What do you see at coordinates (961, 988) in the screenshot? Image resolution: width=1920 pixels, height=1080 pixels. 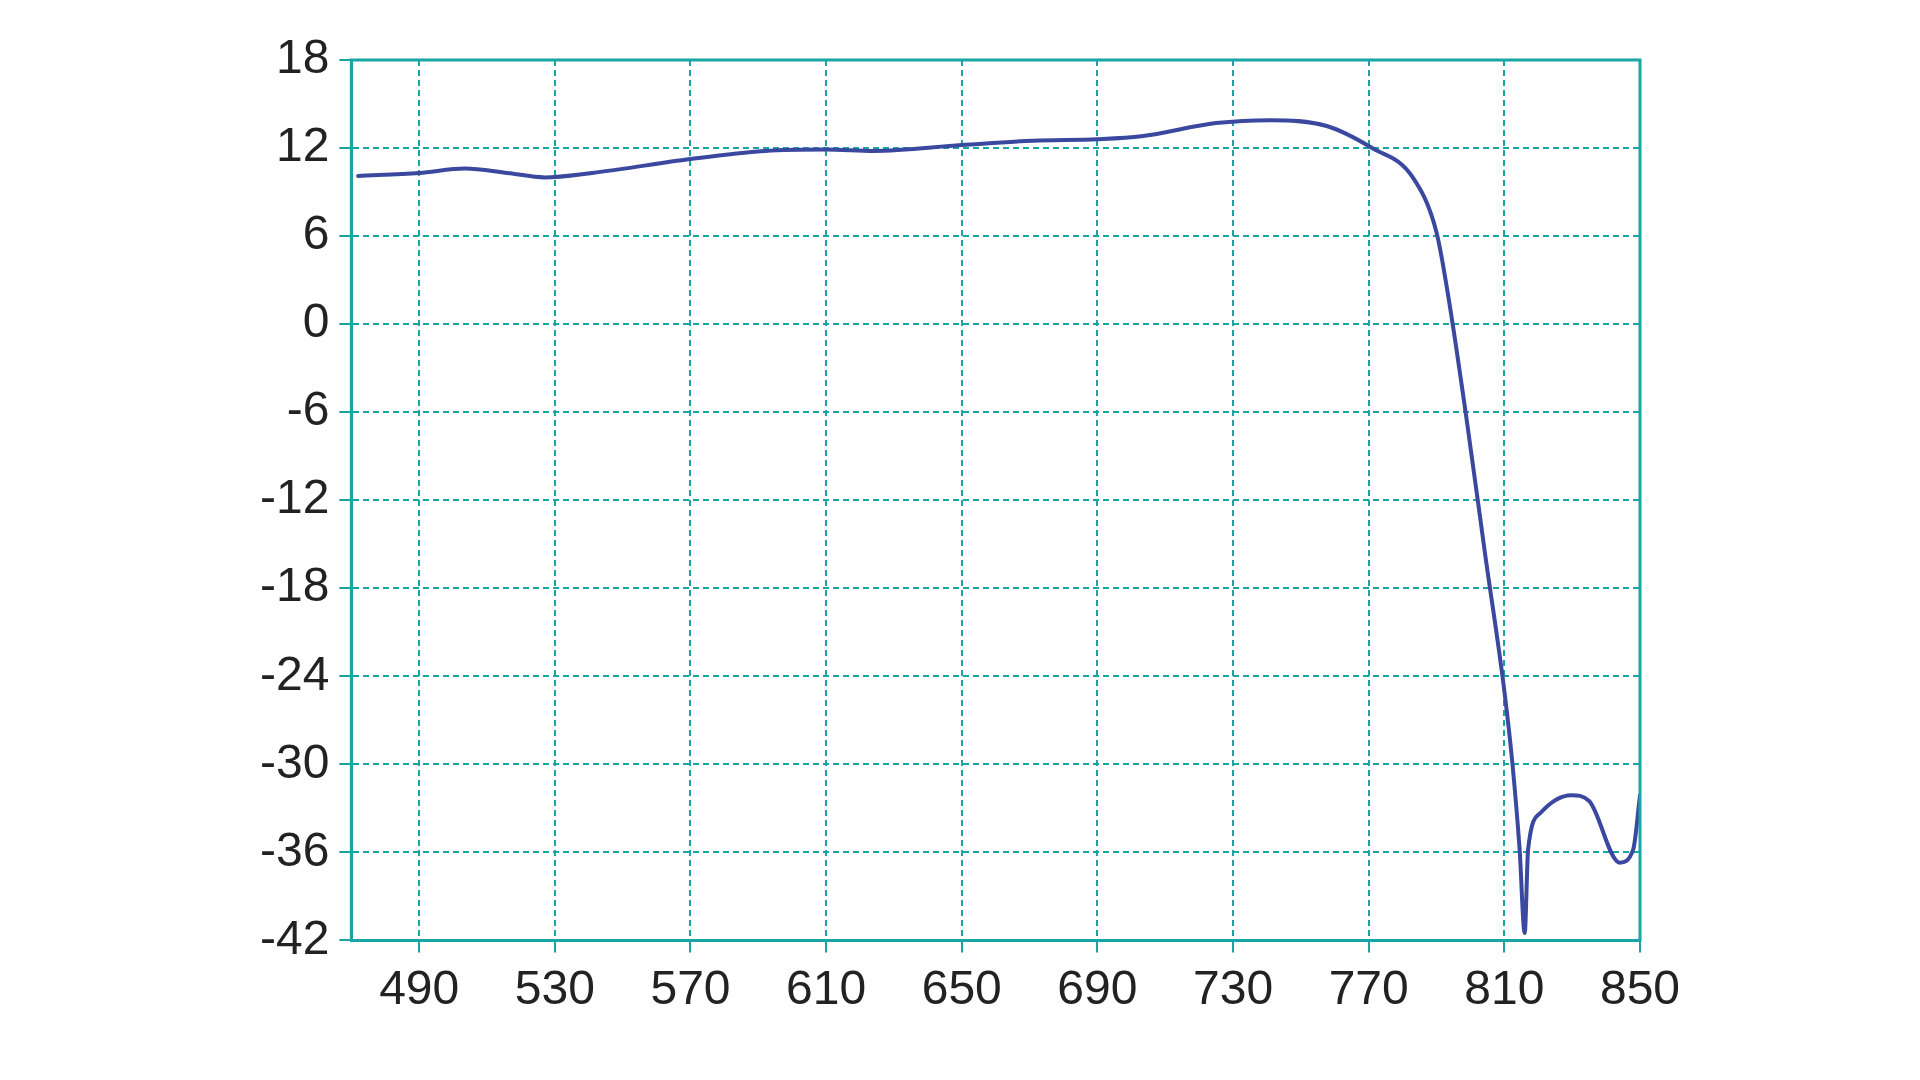 I see `x-tick-label: 650` at bounding box center [961, 988].